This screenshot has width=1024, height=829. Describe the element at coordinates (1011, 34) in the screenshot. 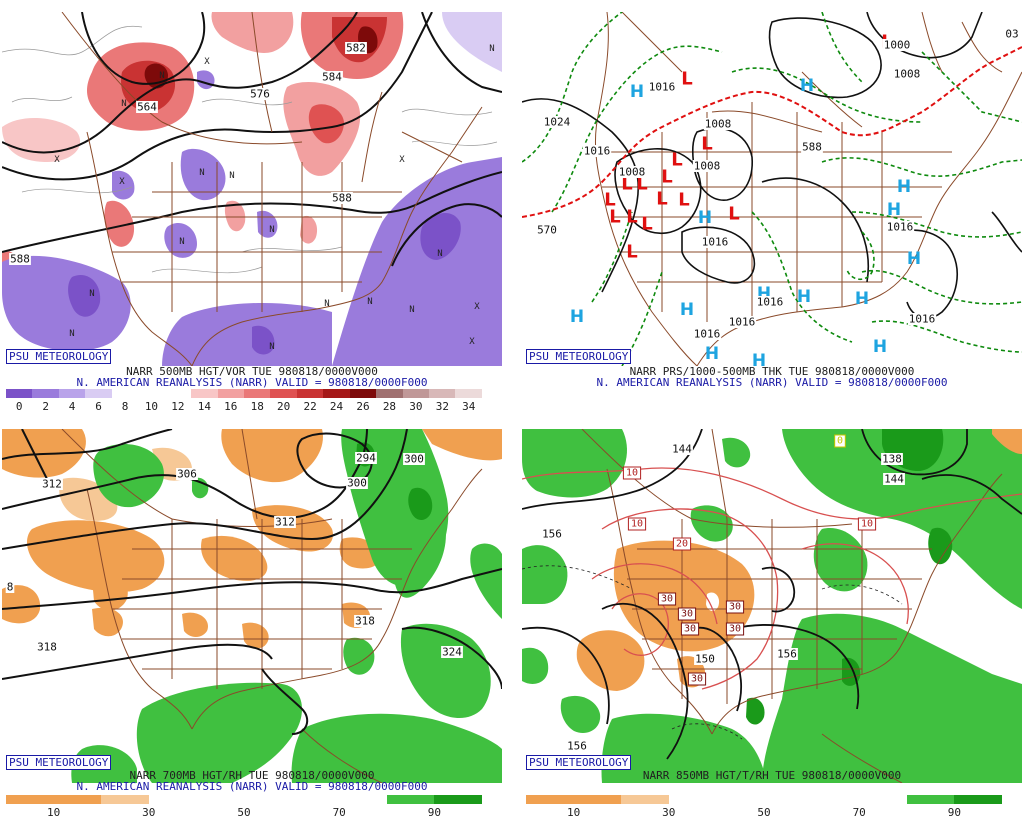

I see `isobar-label: 03` at that location.